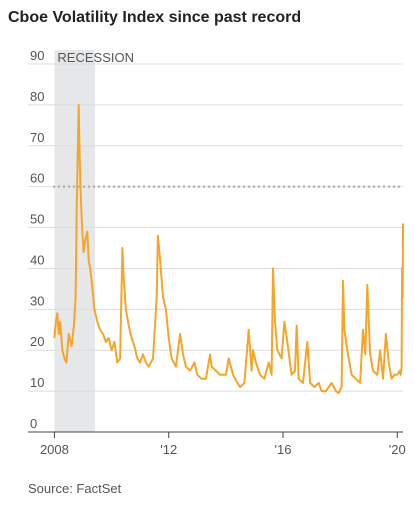  What do you see at coordinates (37, 341) in the screenshot?
I see `y-tick-label: 20` at bounding box center [37, 341].